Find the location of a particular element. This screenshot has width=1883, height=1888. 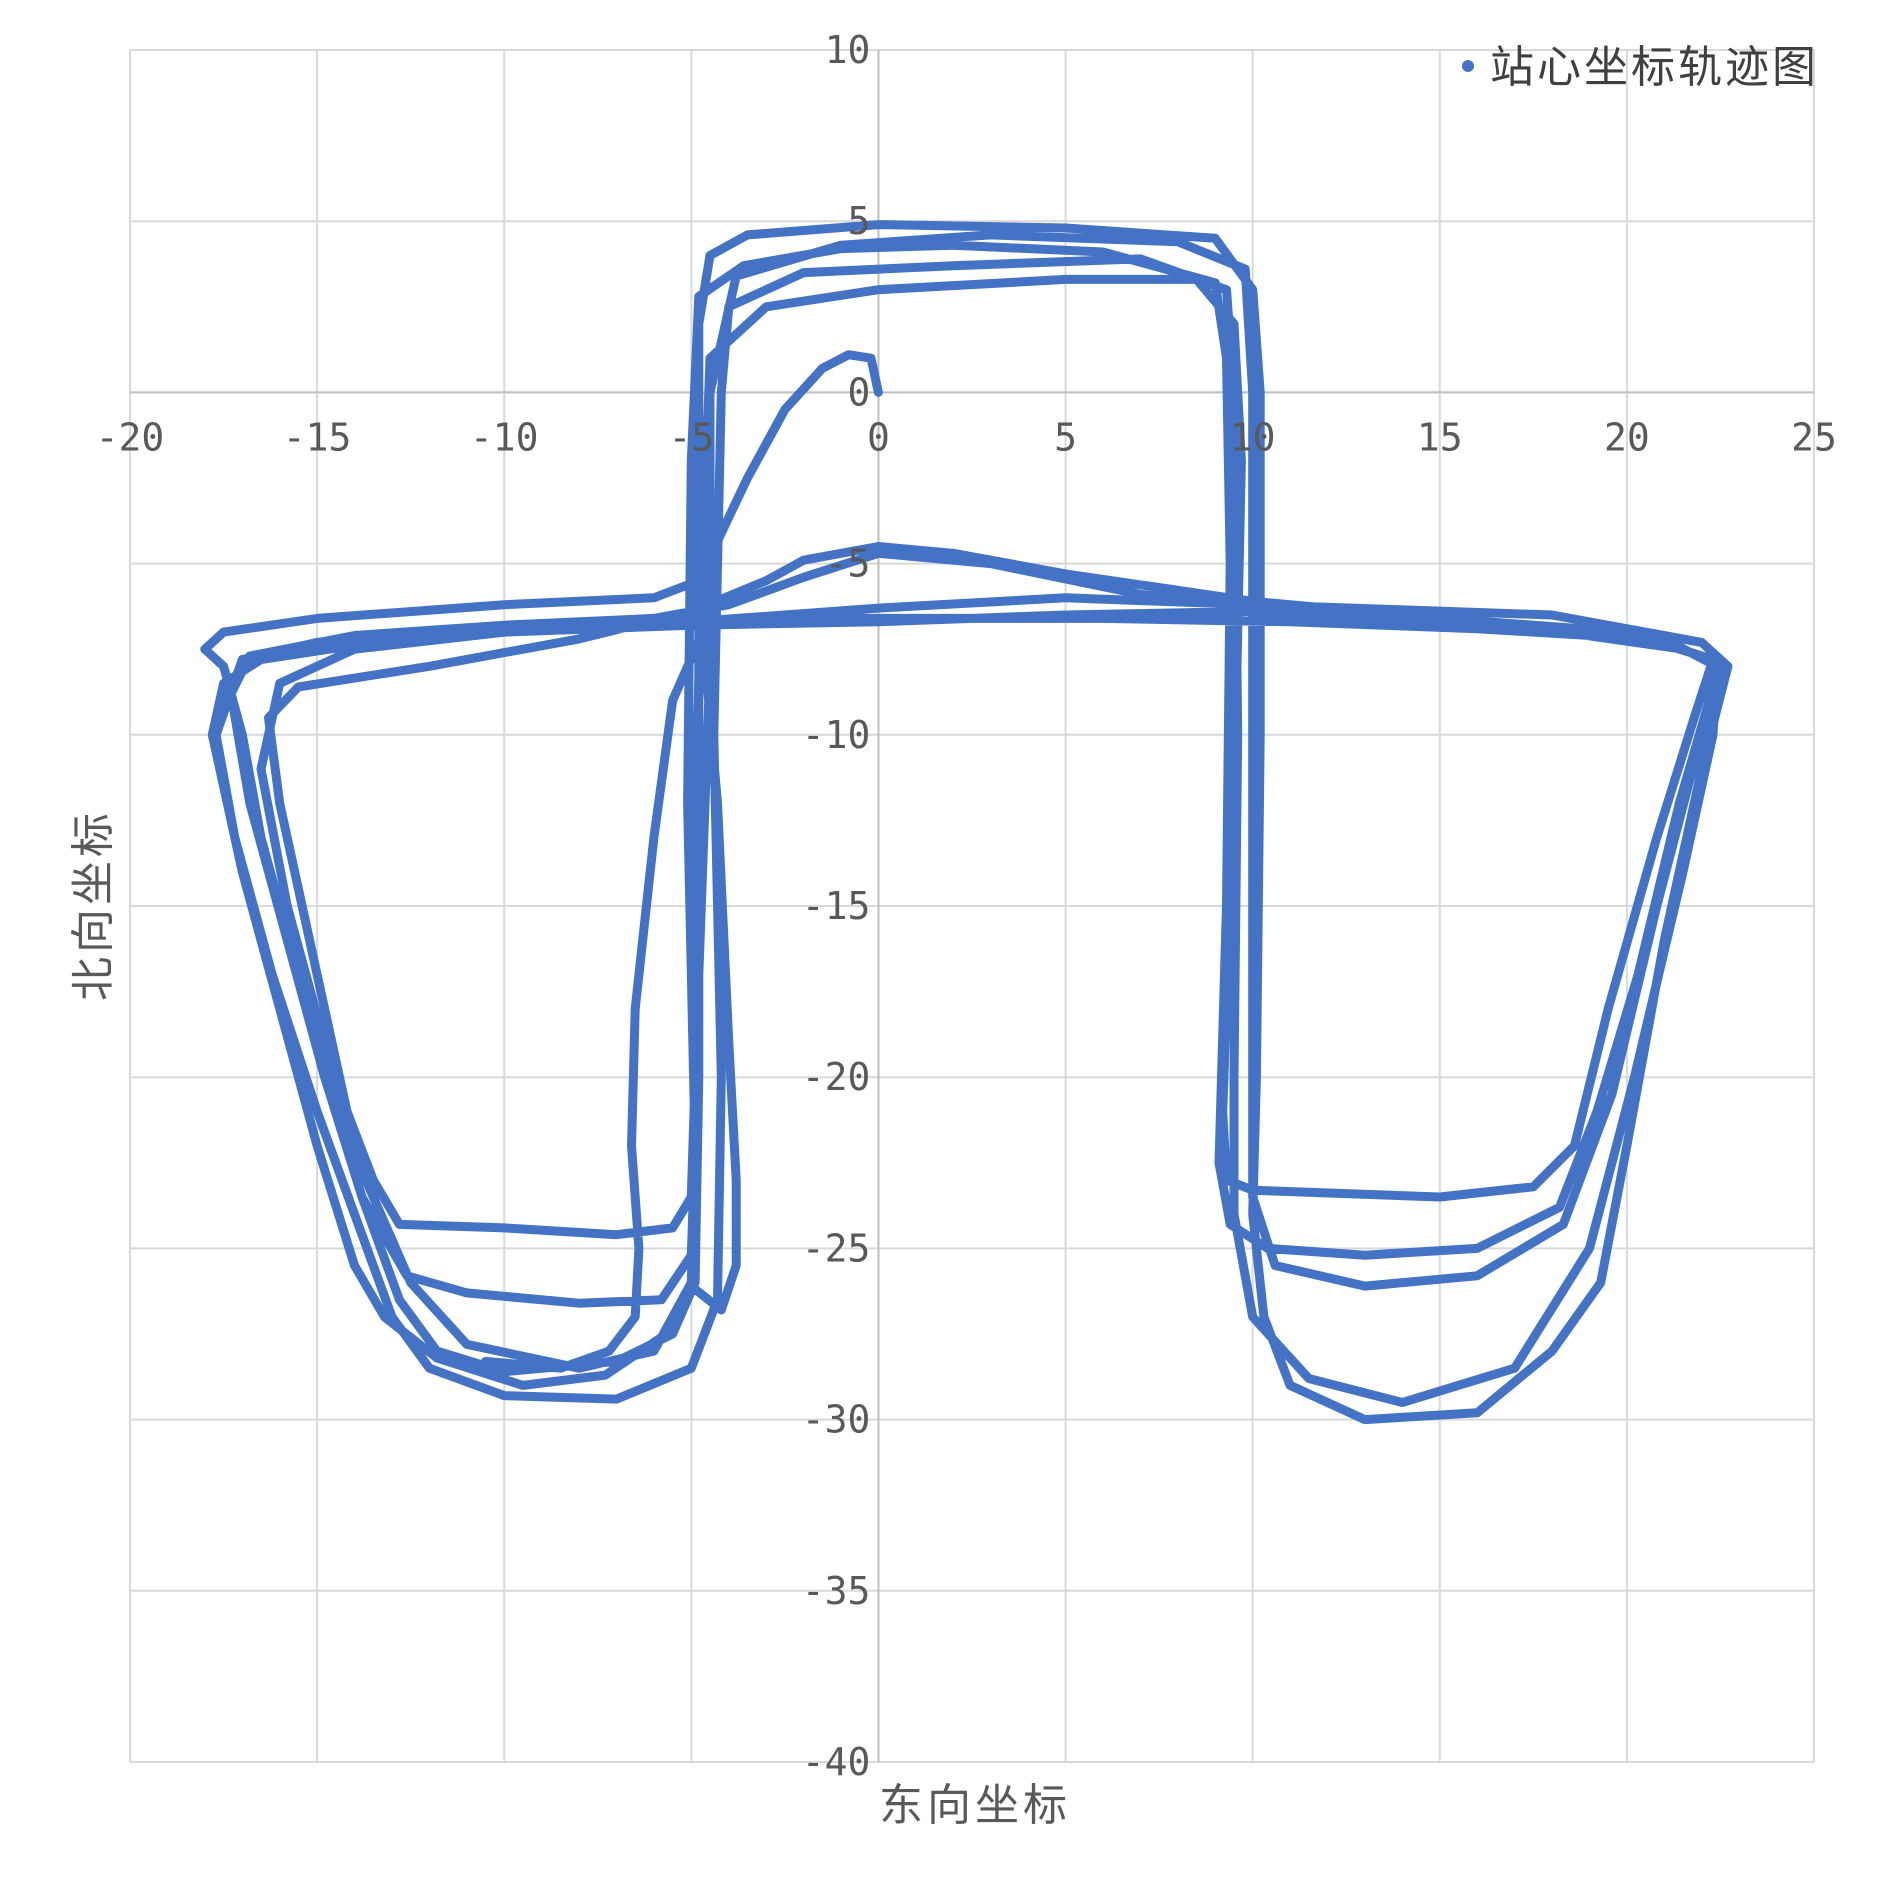

x-axis-title: 东向坐标 is located at coordinates (975, 1805).